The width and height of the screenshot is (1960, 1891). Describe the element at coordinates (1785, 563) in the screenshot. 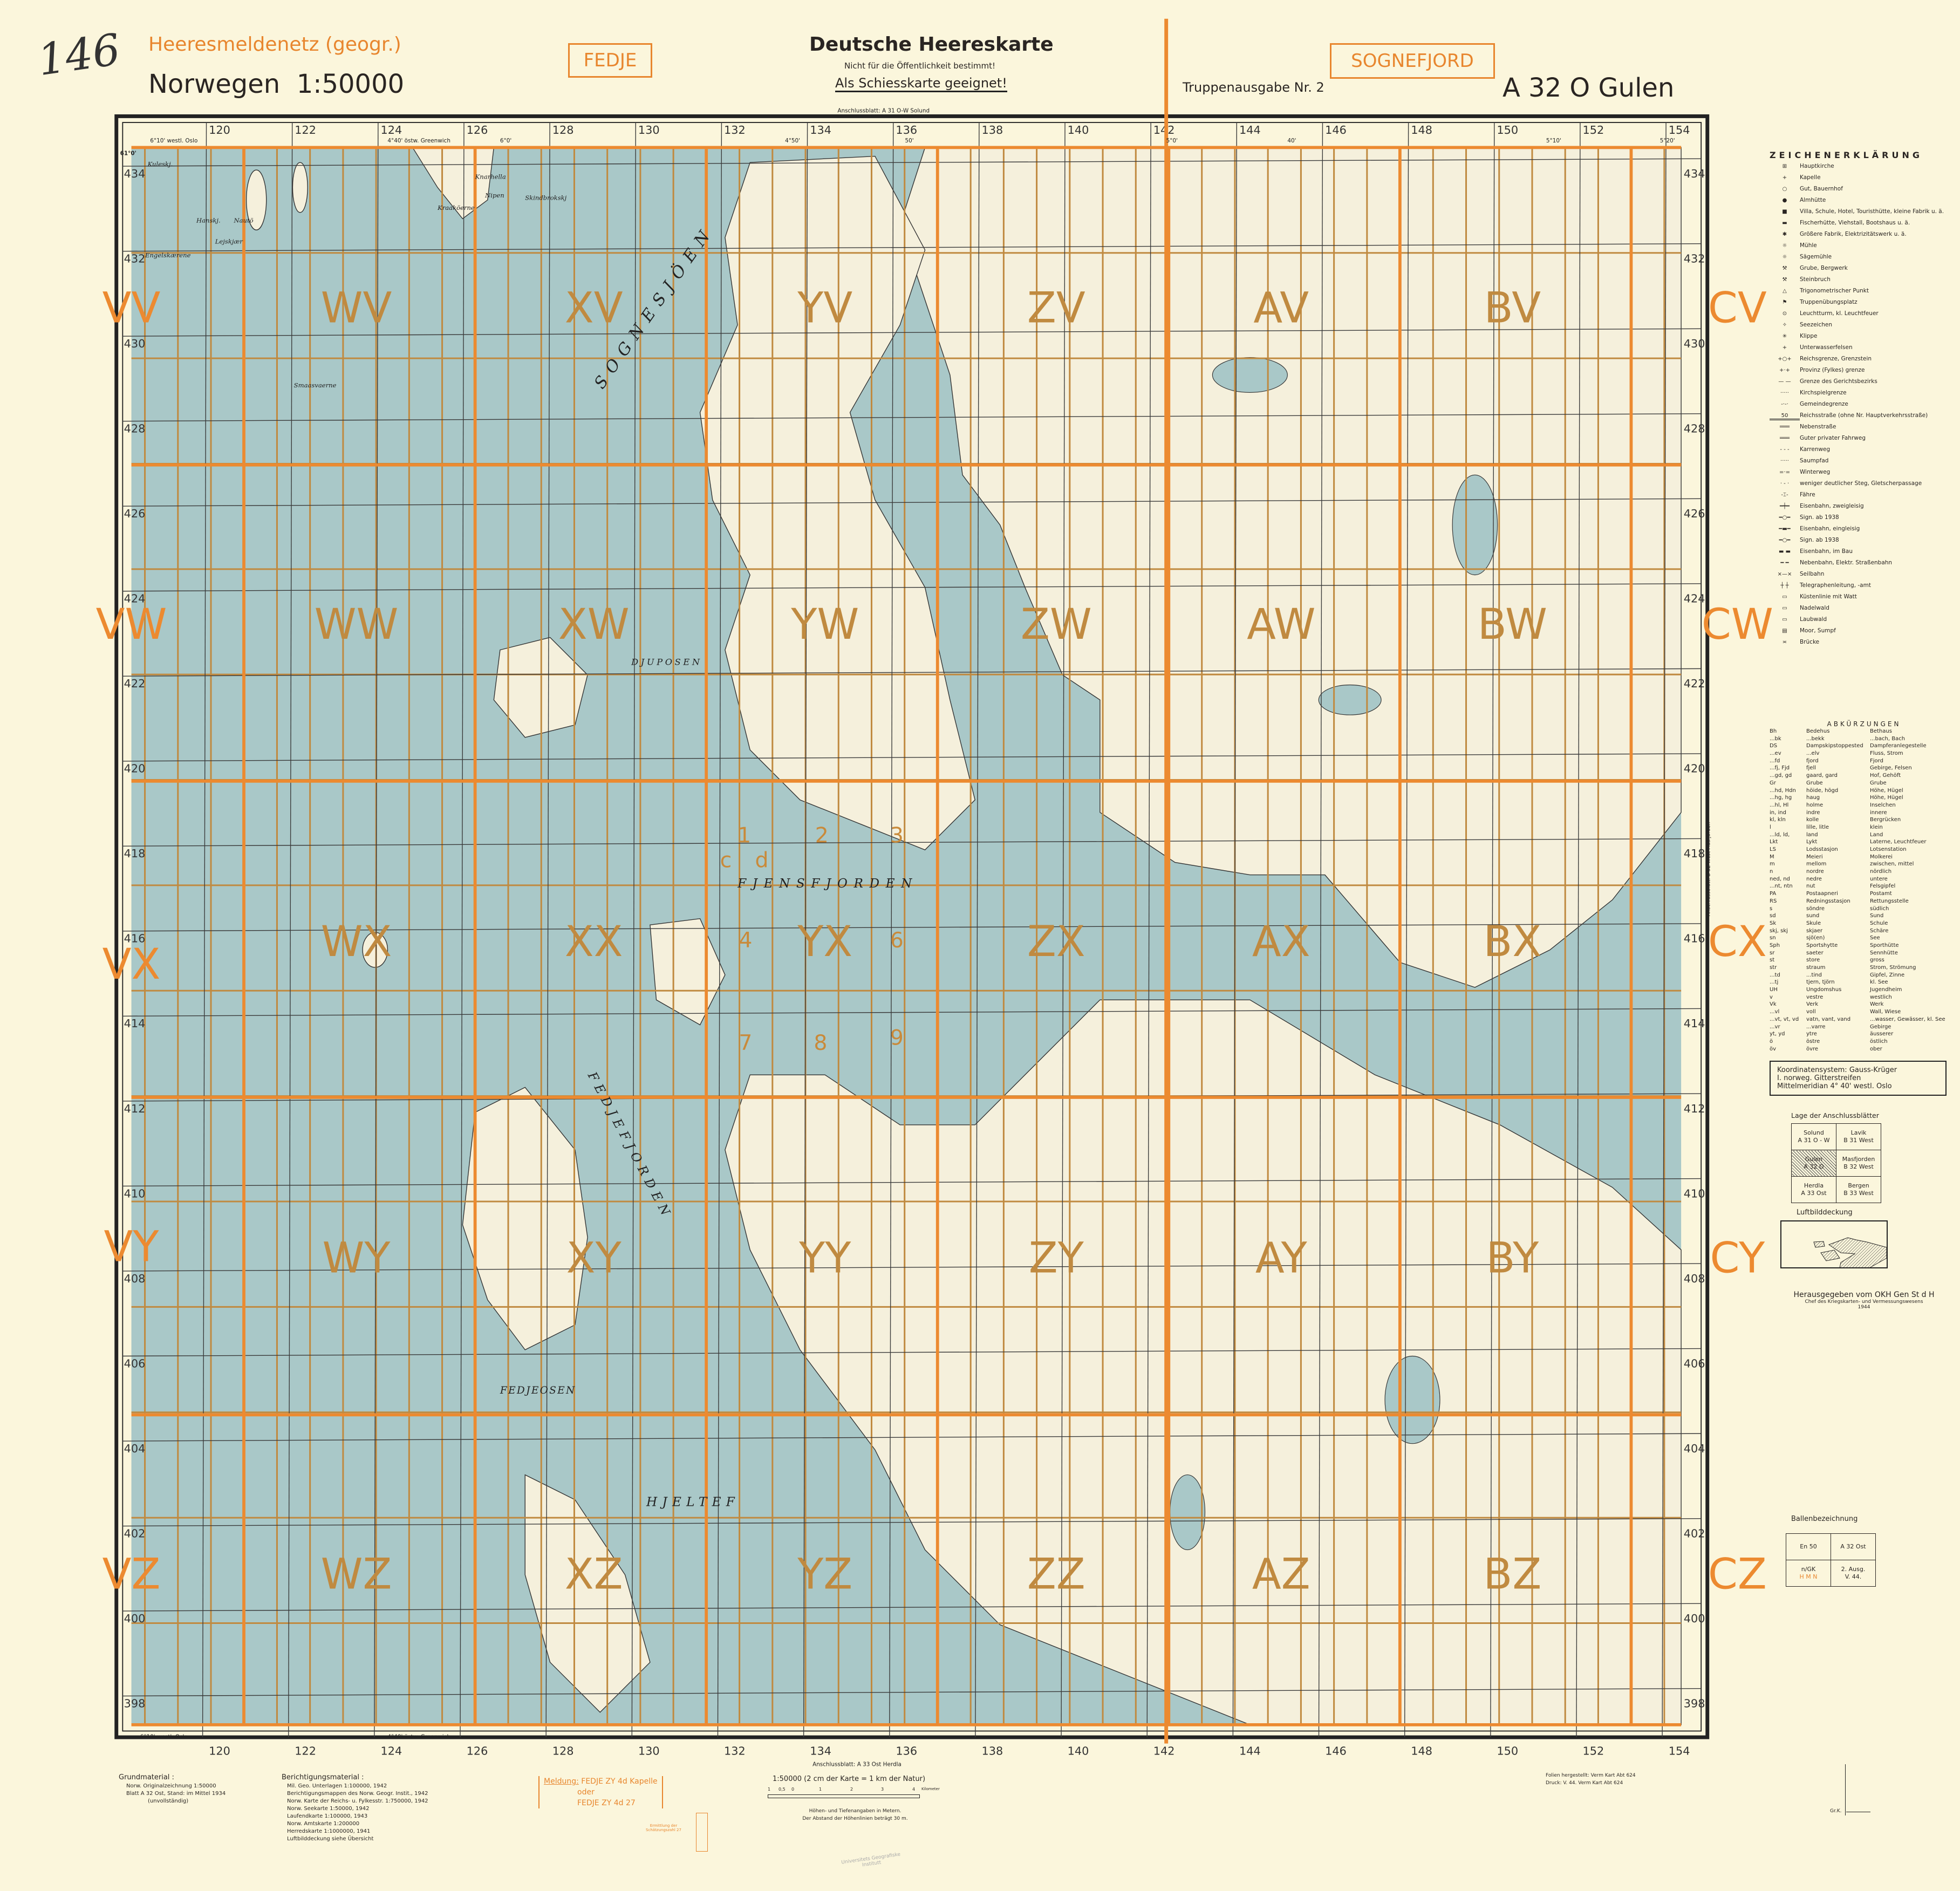

I see `tram-icon: ━ ━` at that location.